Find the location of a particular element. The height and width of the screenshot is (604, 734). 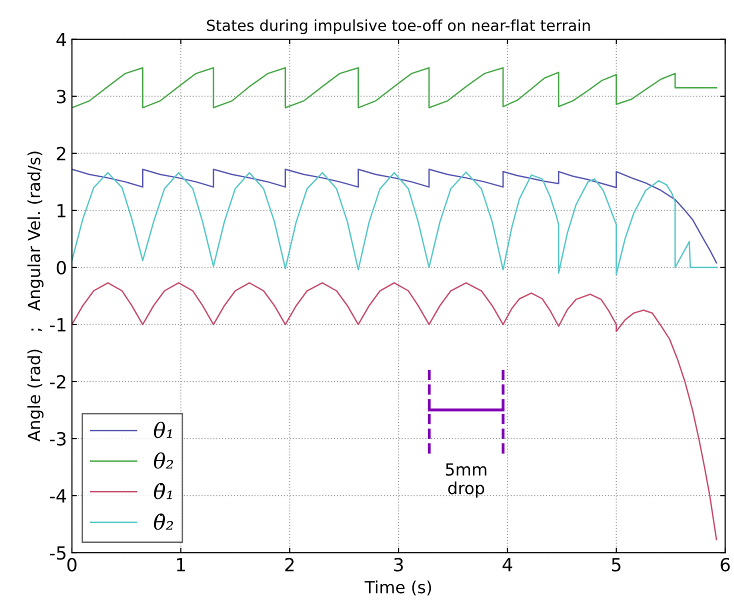

legend-label: θ₂ is located at coordinates (164, 460).